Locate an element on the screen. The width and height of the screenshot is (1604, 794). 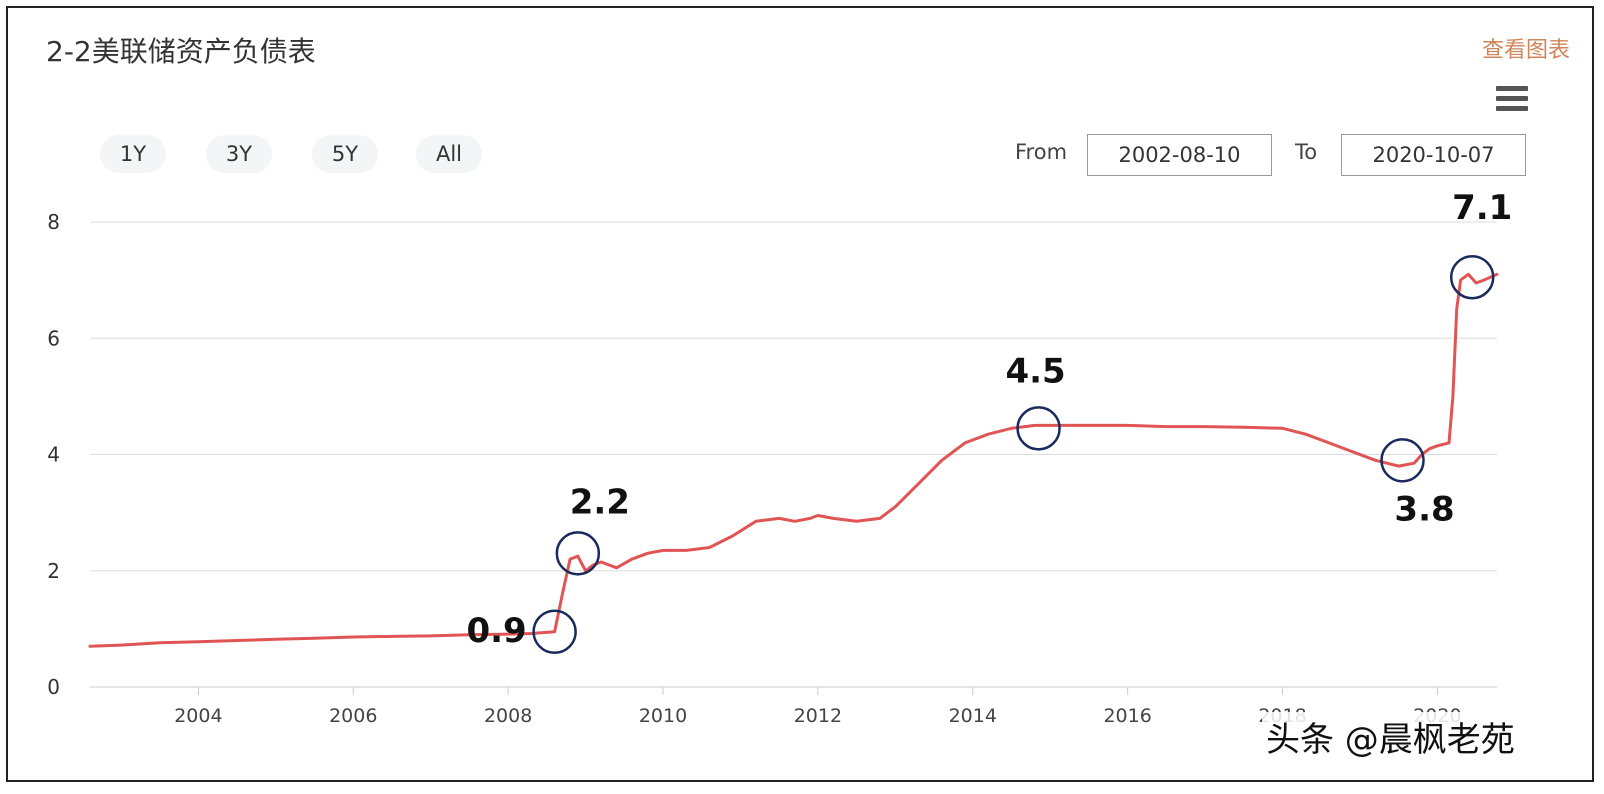
chart-title: 2-2美联储资产负债表 is located at coordinates (181, 51).